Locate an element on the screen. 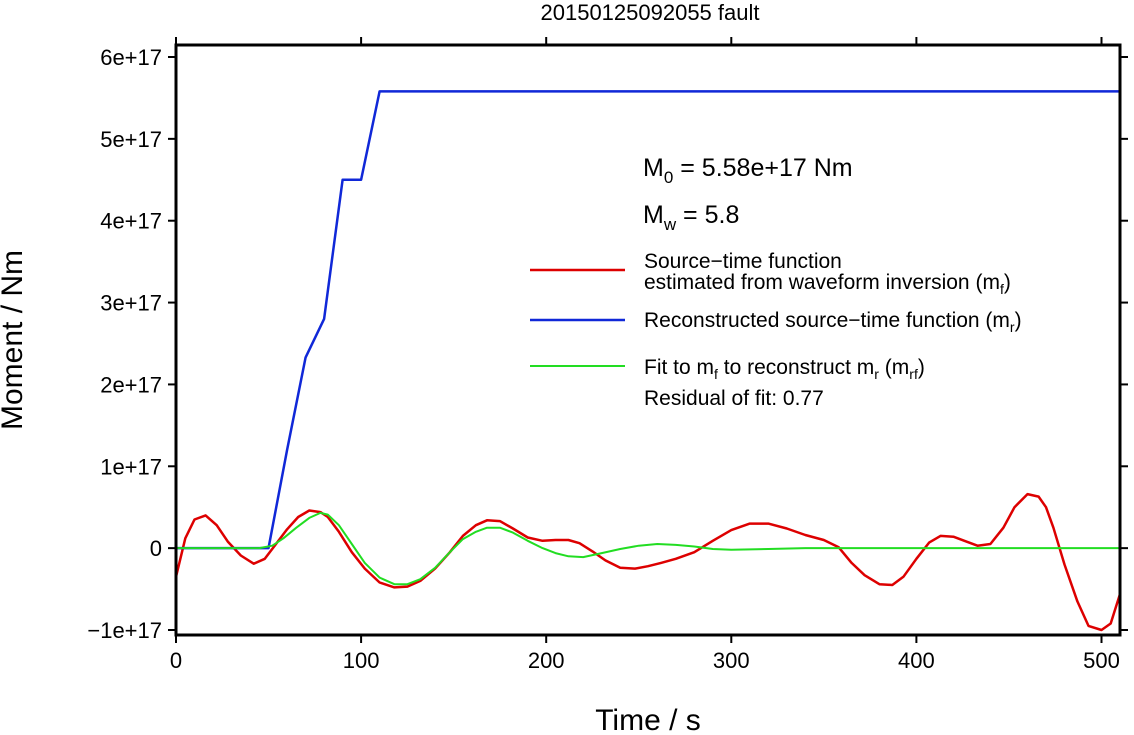 Image resolution: width=1134 pixels, height=735 pixels. y-axis-title: Moment / Nm is located at coordinates (14, 340).